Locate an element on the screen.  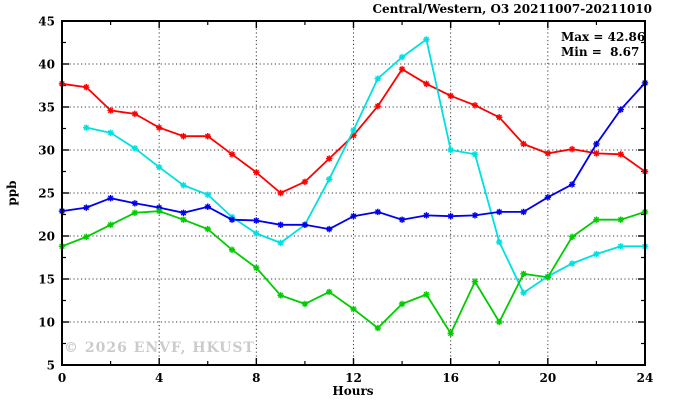
y-tick-label: 45 is located at coordinates (46, 22).